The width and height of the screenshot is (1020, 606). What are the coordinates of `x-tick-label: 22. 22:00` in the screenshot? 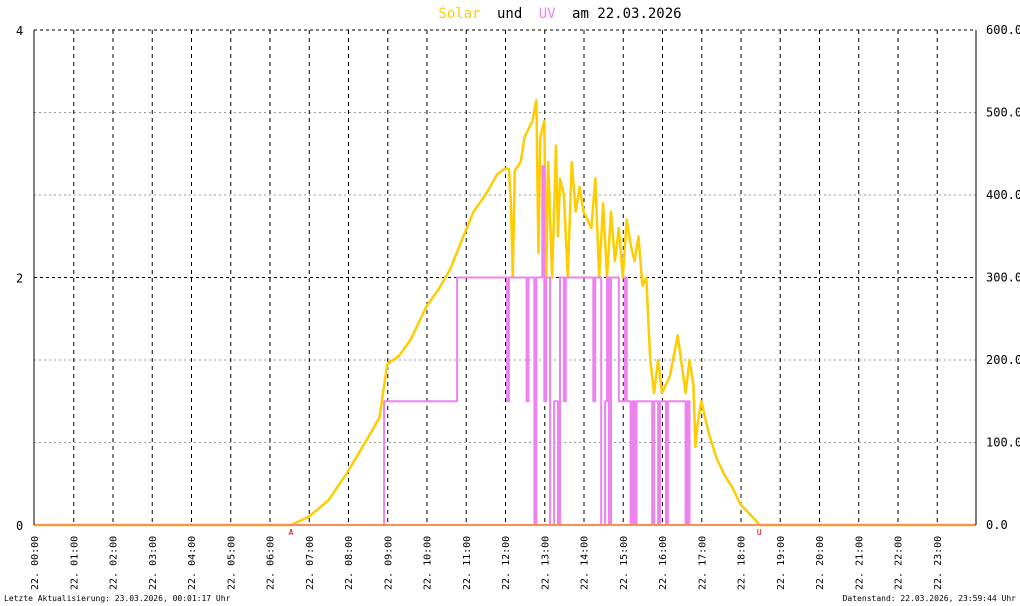 It's located at (899, 563).